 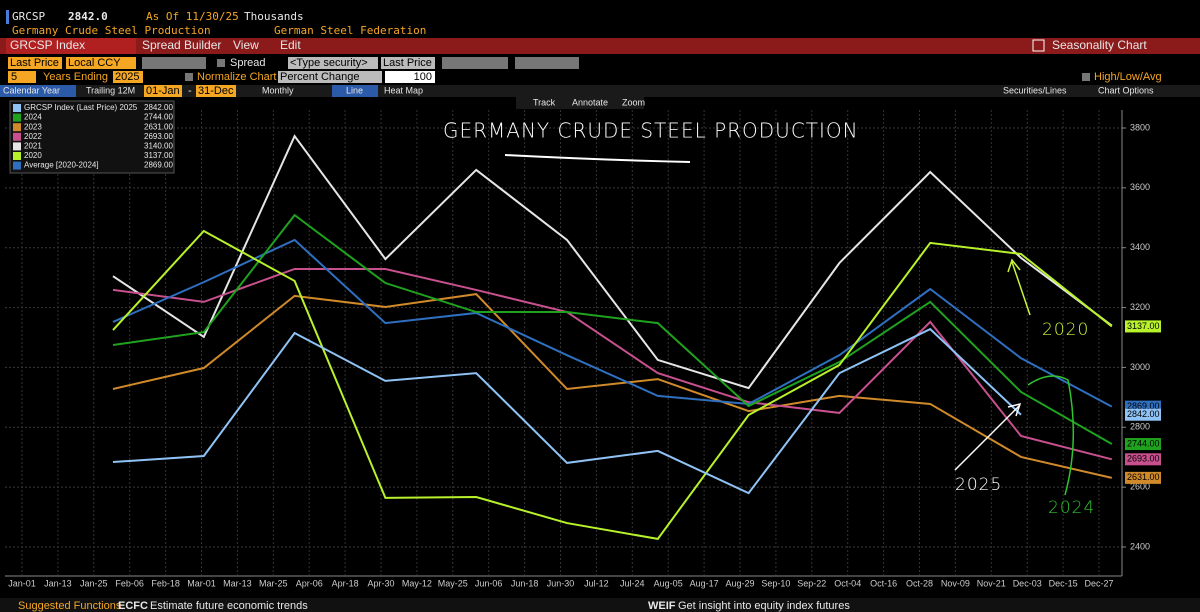 I want to click on function-code: WEIF, so click(x=662, y=606).